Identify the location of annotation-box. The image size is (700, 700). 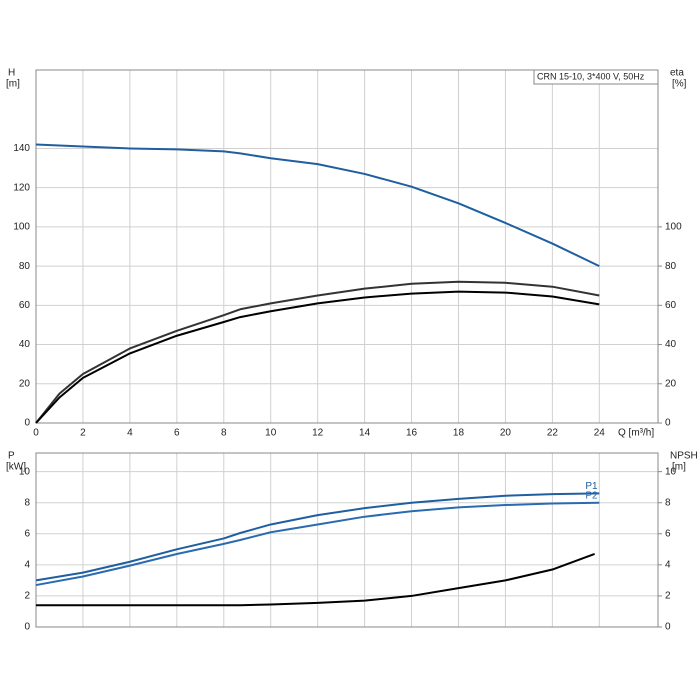
(596, 77).